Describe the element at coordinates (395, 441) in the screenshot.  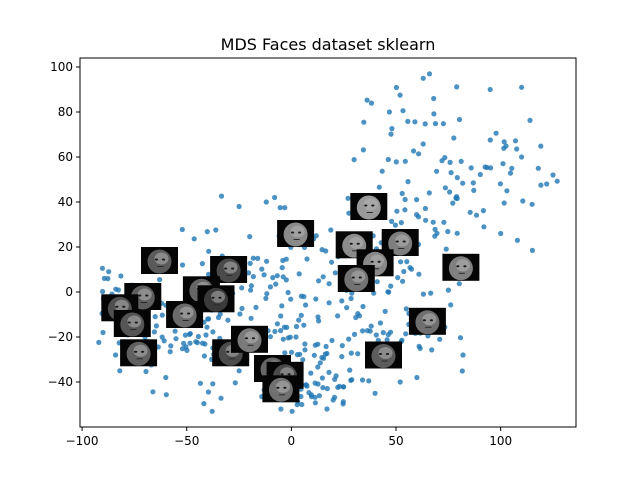
I see `x-tick-label: 50` at that location.